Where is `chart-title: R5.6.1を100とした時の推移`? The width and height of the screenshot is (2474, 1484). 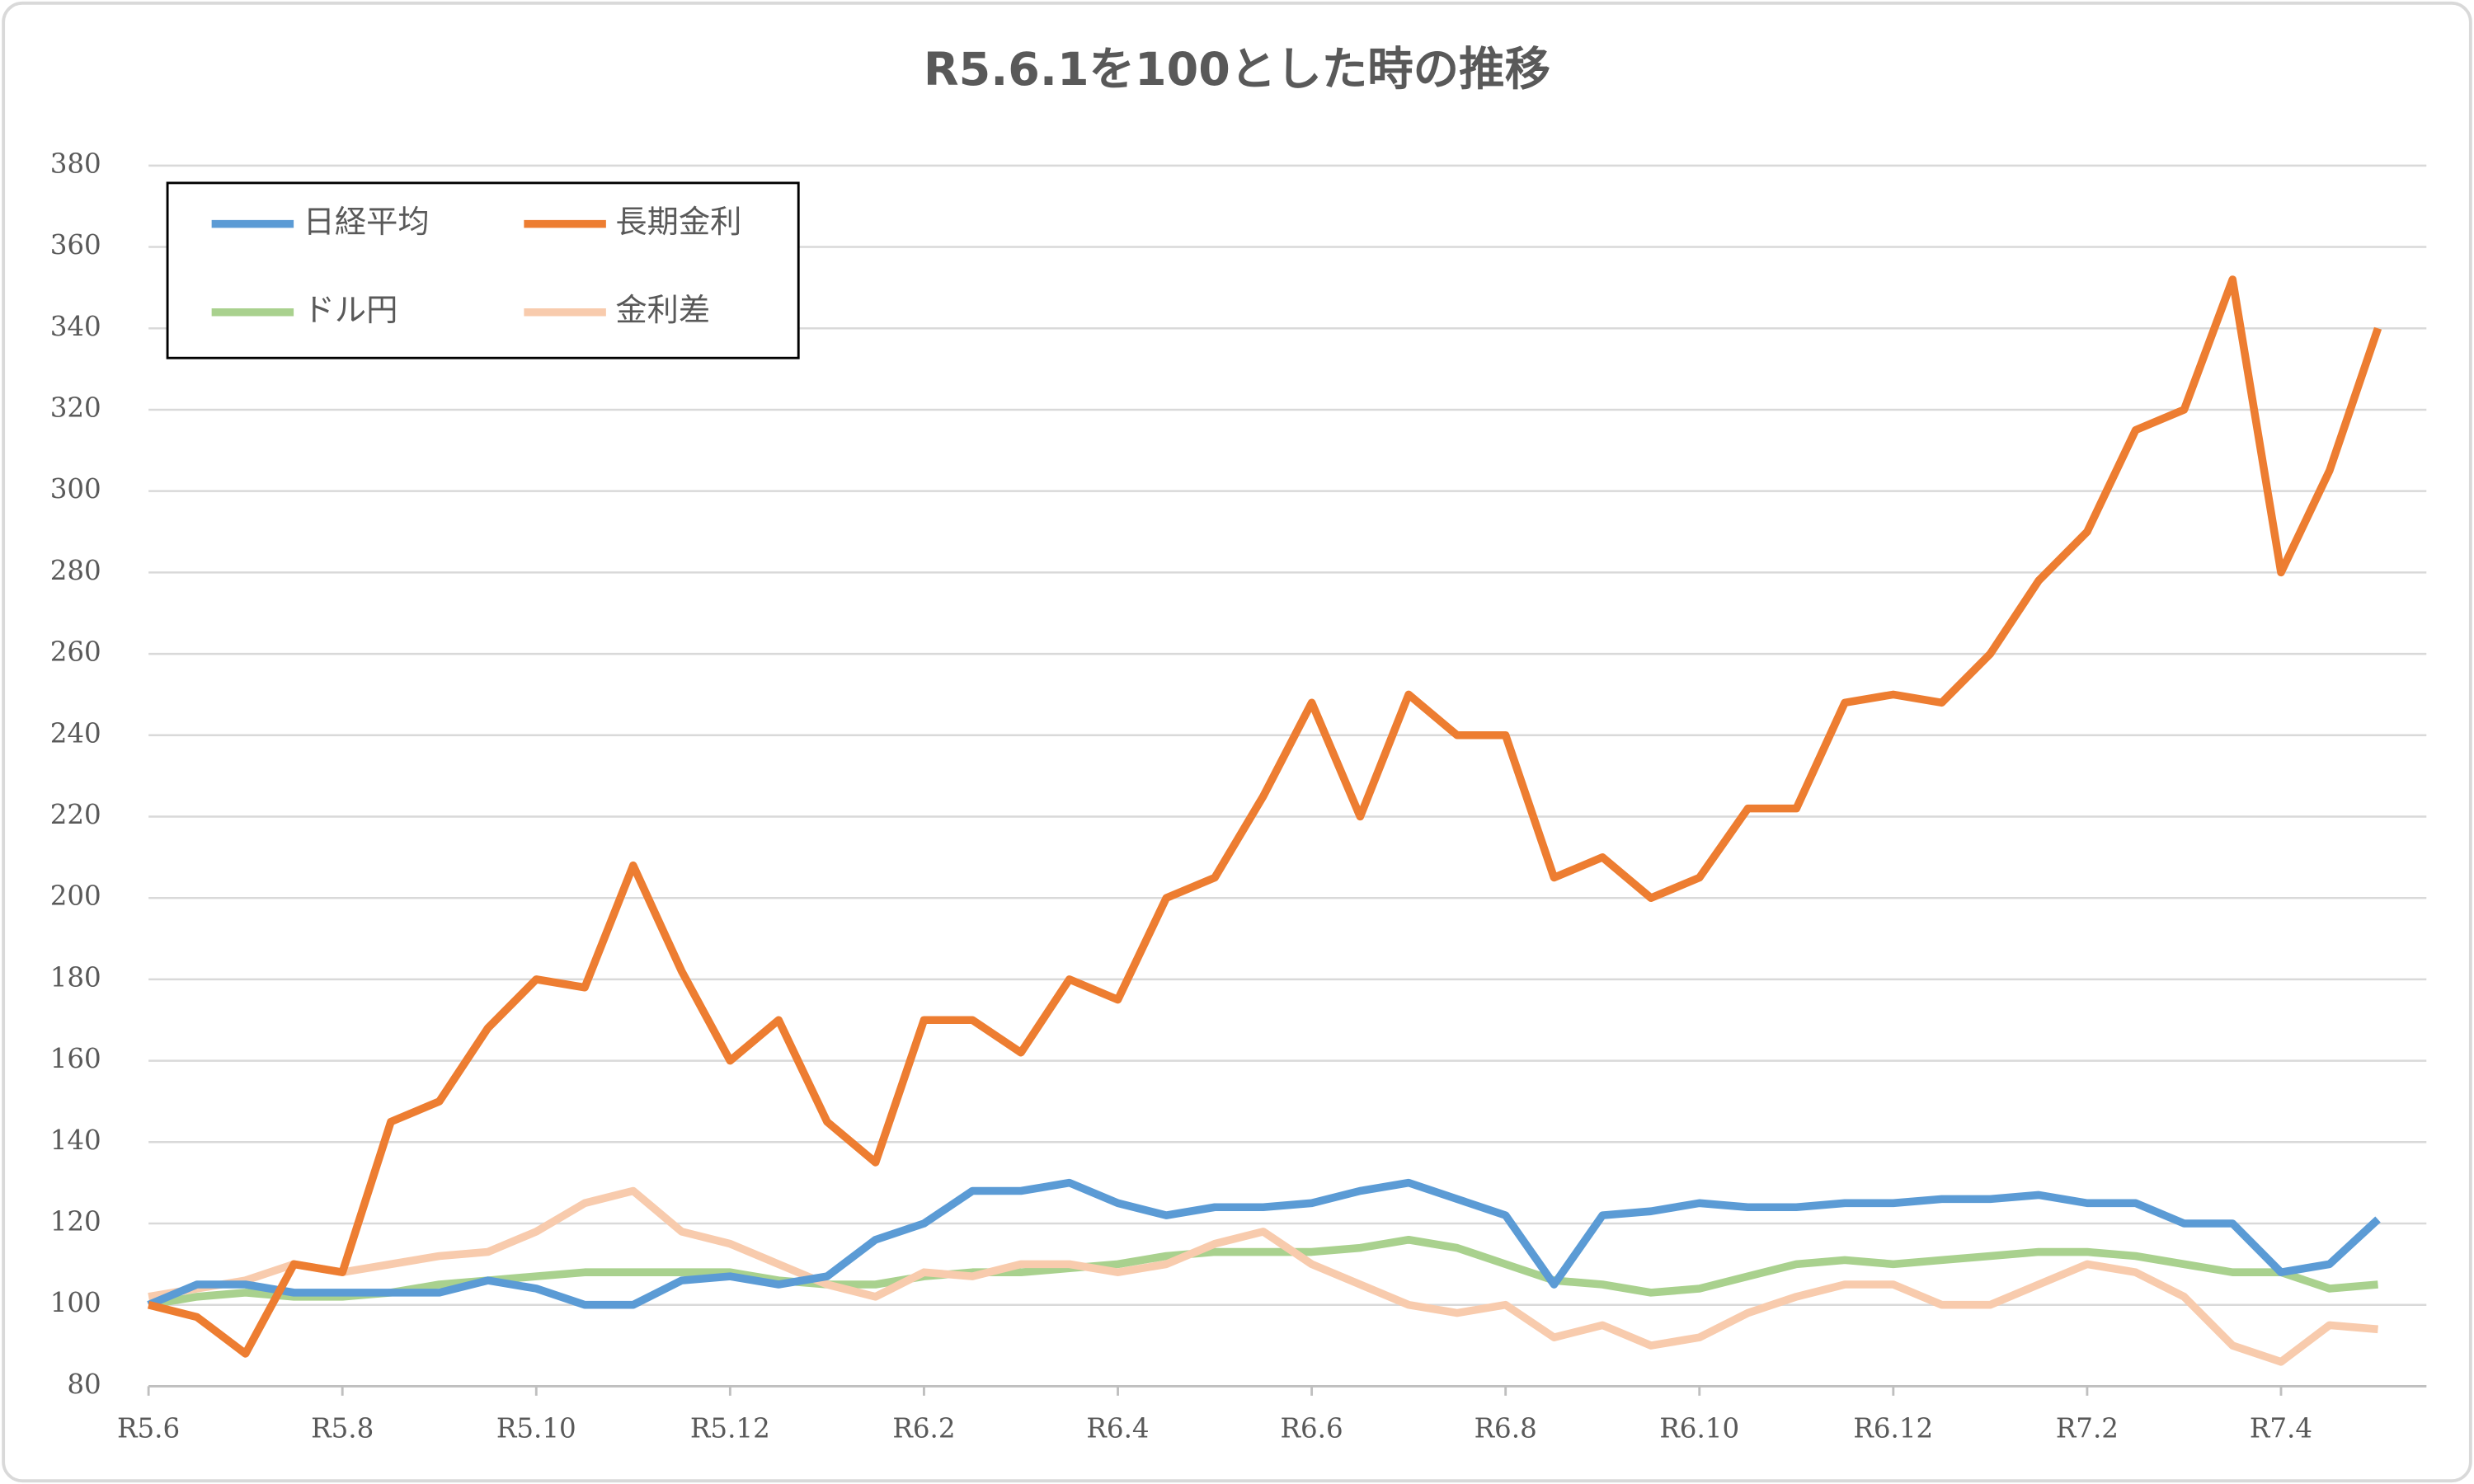 chart-title: R5.6.1を100とした時の推移 is located at coordinates (1237, 70).